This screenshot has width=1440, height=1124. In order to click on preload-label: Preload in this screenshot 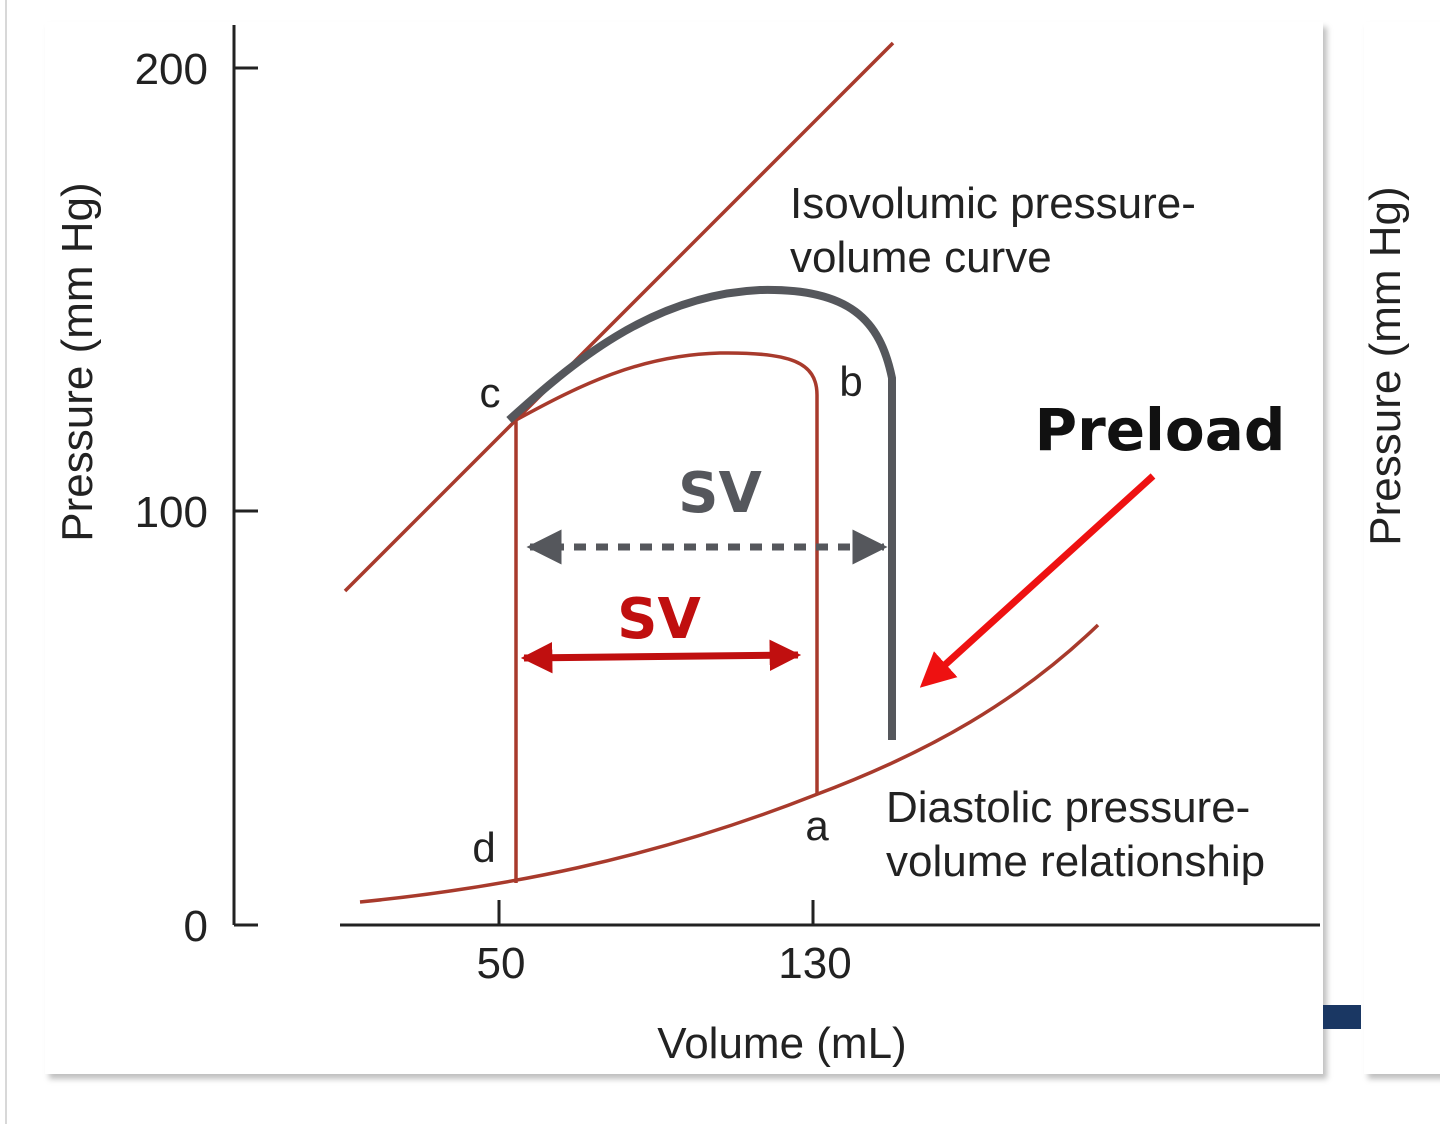, I will do `click(1160, 430)`.